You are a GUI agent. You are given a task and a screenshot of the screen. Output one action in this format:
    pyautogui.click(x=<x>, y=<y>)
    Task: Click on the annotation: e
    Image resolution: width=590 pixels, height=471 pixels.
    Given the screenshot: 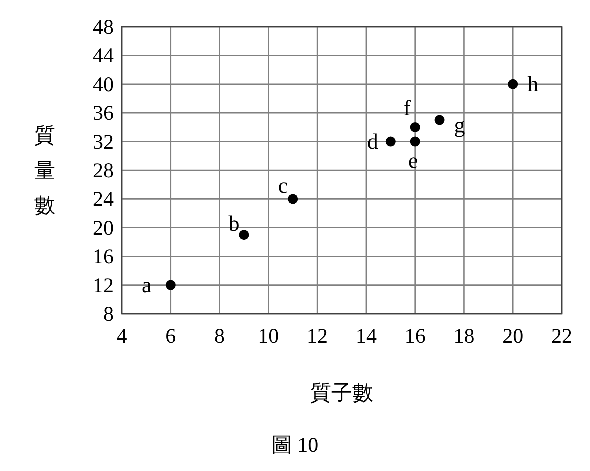 What is the action you would take?
    pyautogui.click(x=413, y=160)
    